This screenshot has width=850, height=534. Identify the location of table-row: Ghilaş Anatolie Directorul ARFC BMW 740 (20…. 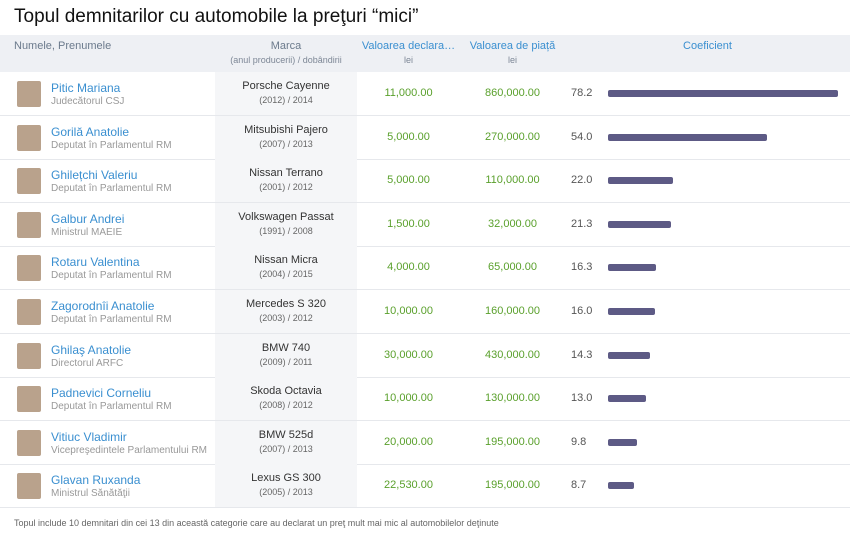
(425, 355).